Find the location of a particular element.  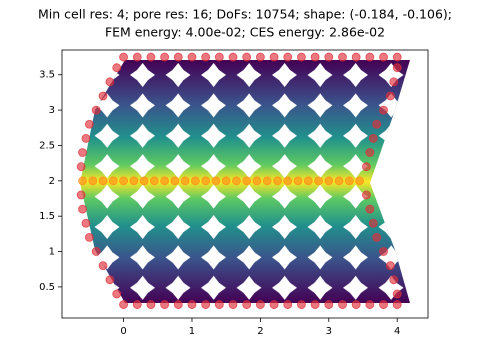

x-tick-label: 4 is located at coordinates (397, 331).